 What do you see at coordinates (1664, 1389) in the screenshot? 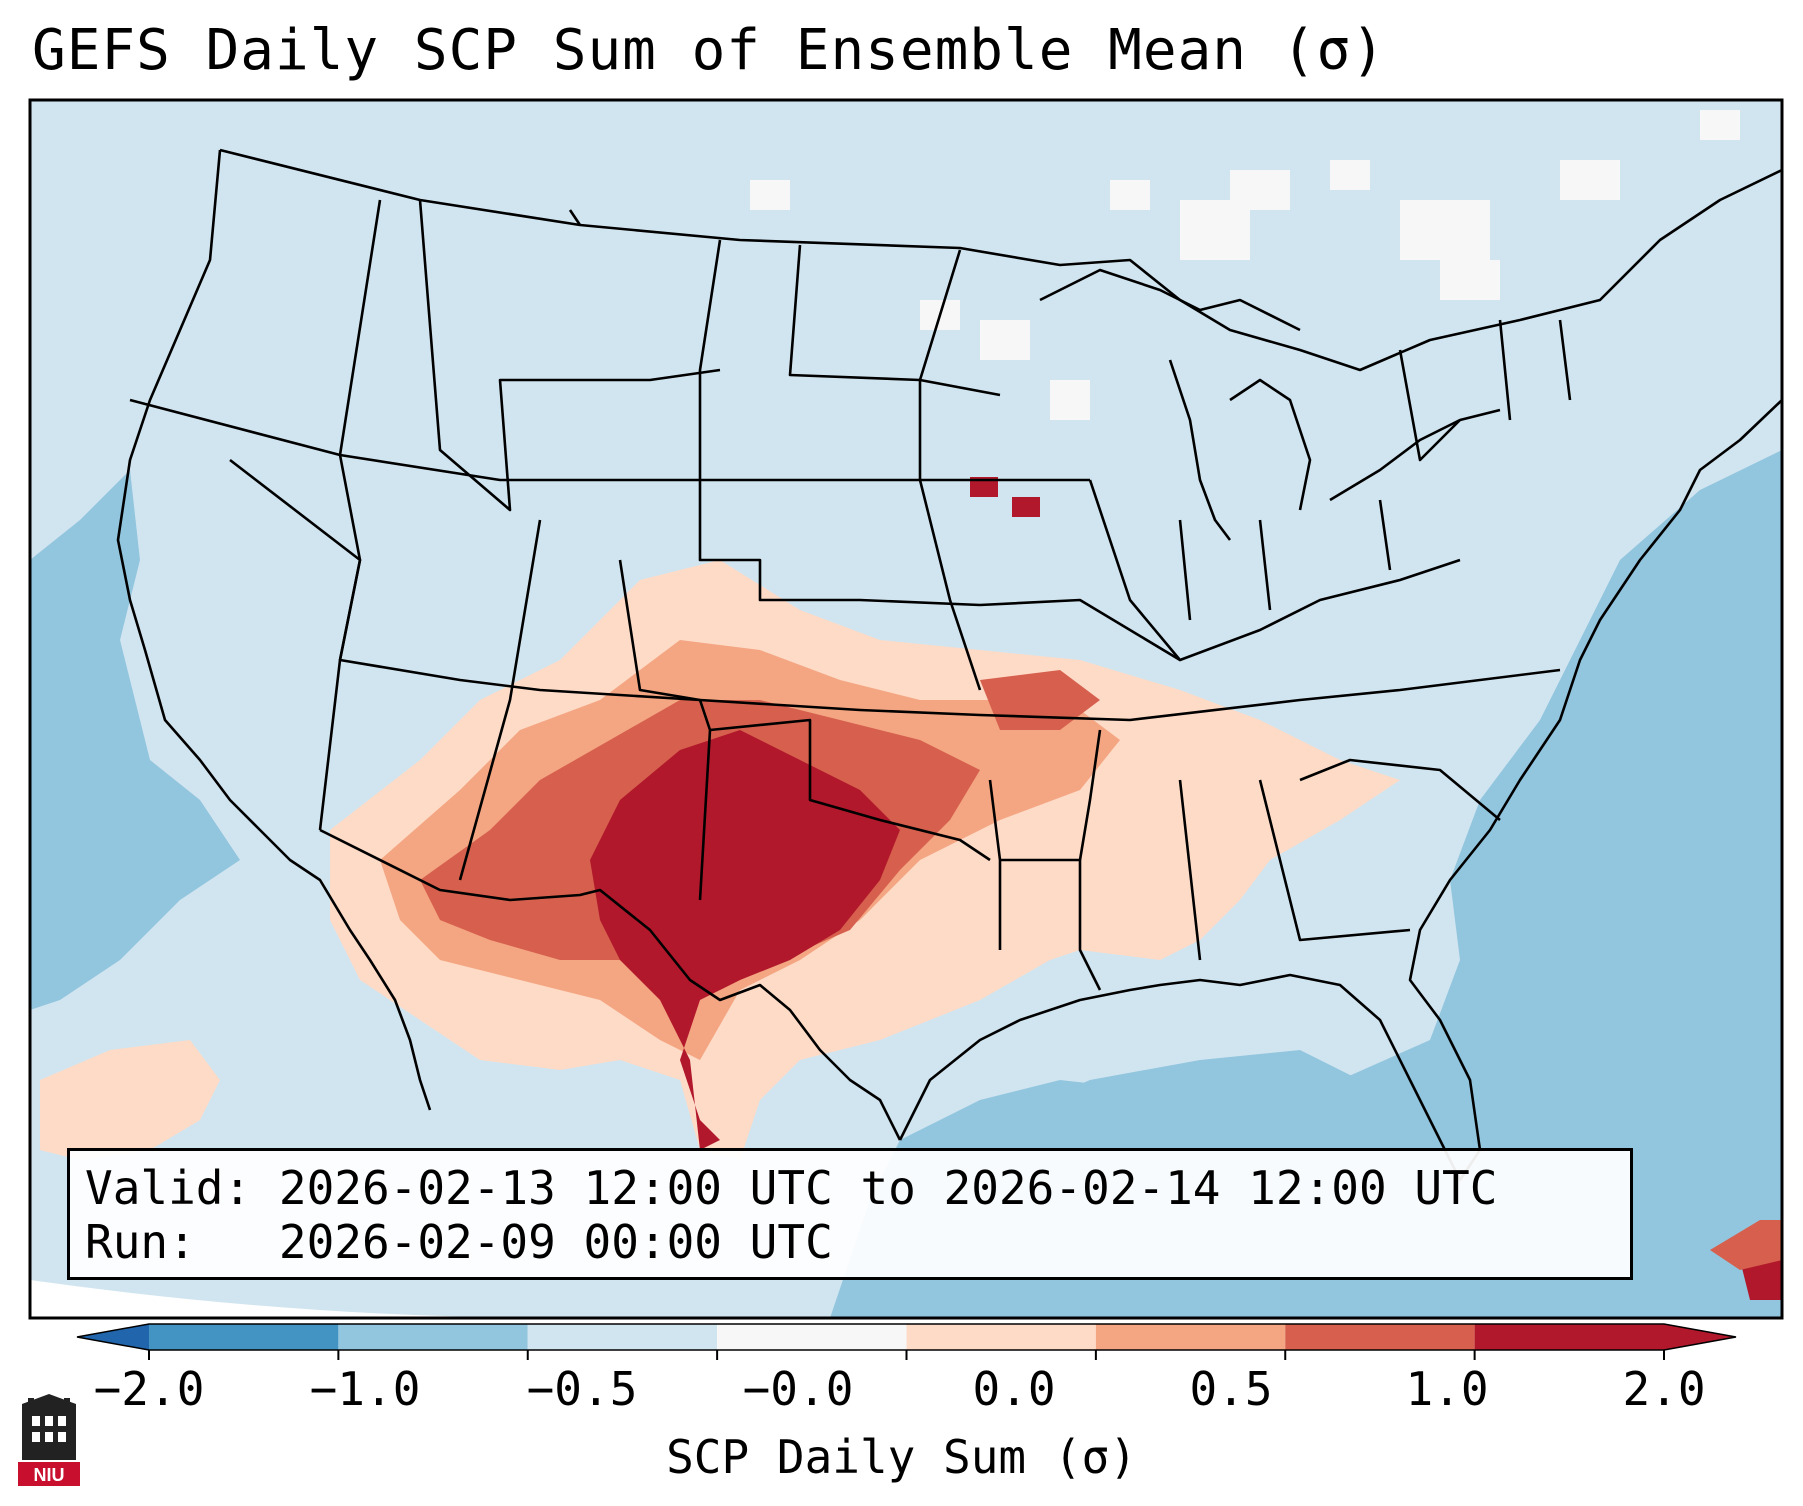
I see `colorbar-tick-7: 2.0` at bounding box center [1664, 1389].